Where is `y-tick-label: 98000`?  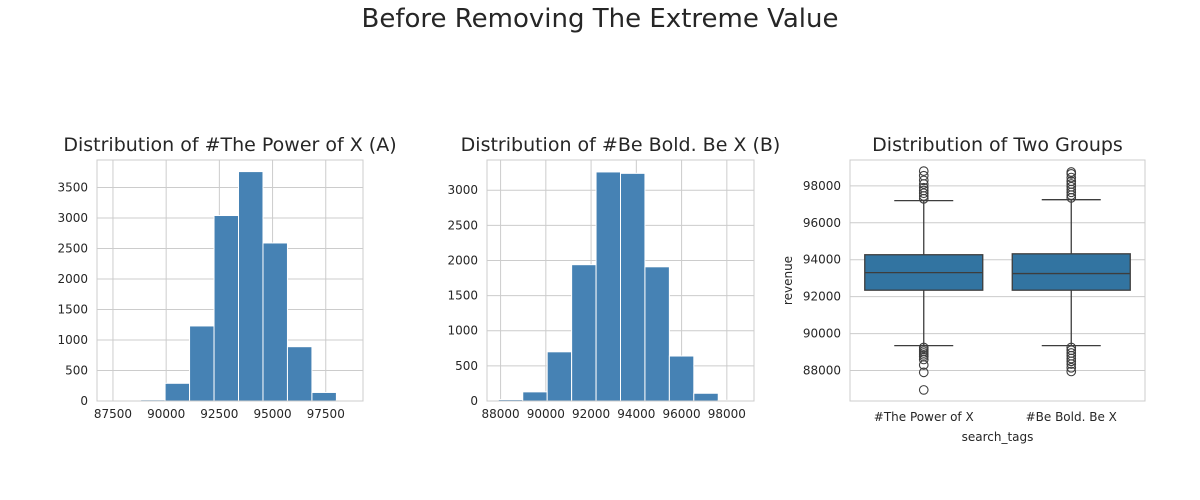 y-tick-label: 98000 is located at coordinates (822, 186).